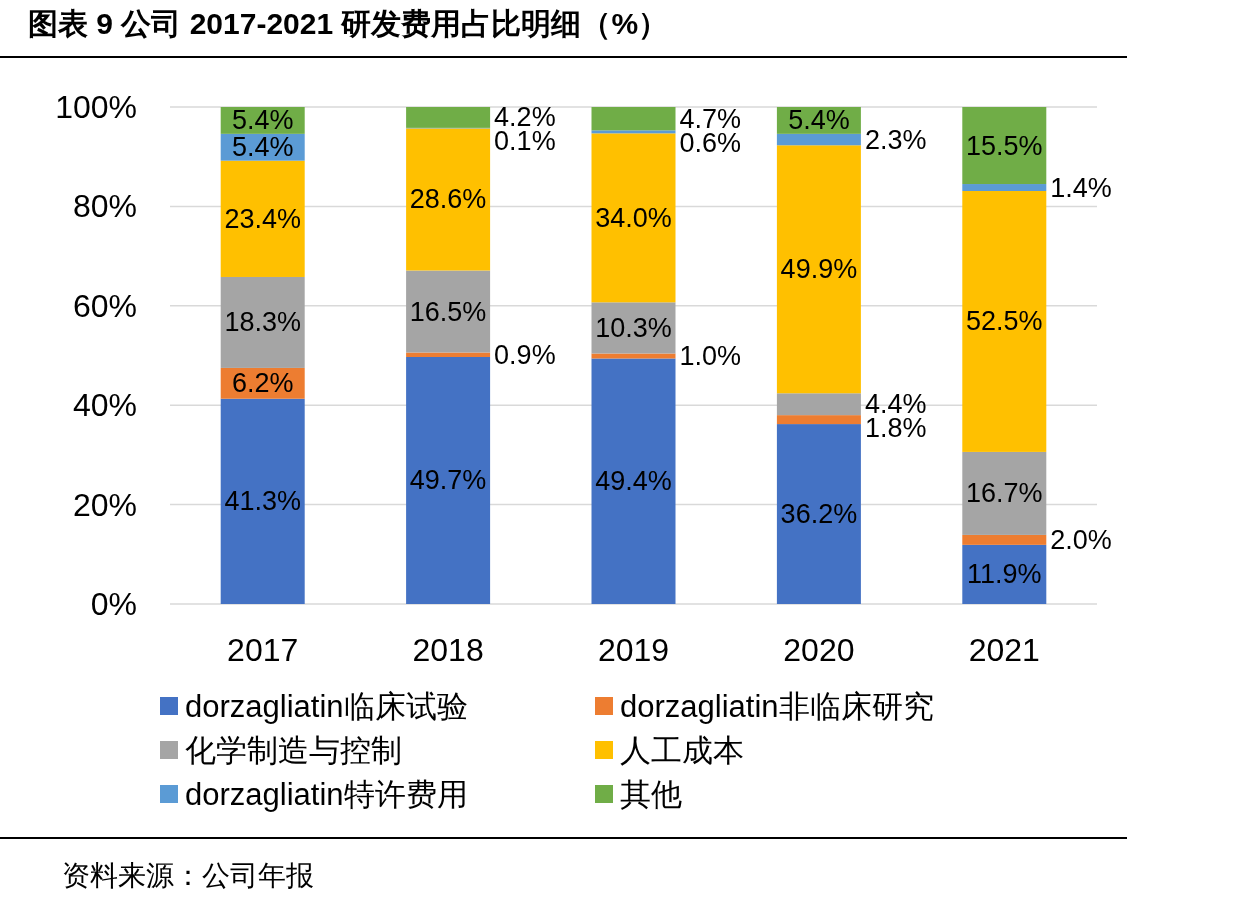  I want to click on text: 52.5%, so click(1004, 321).